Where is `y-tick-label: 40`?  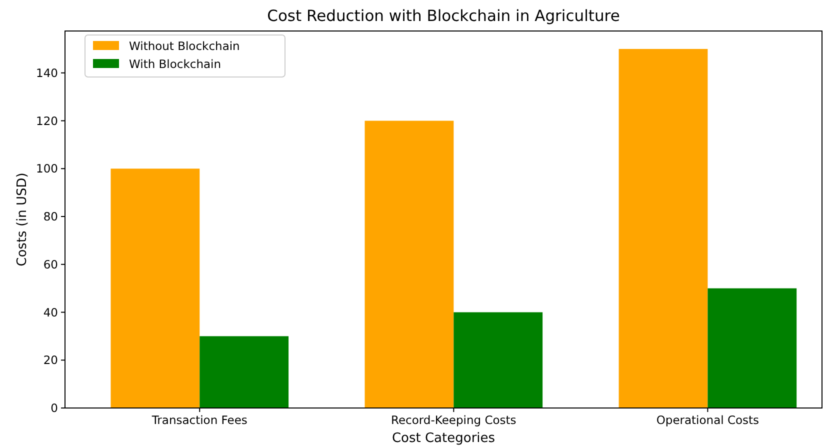
y-tick-label: 40 is located at coordinates (50, 312).